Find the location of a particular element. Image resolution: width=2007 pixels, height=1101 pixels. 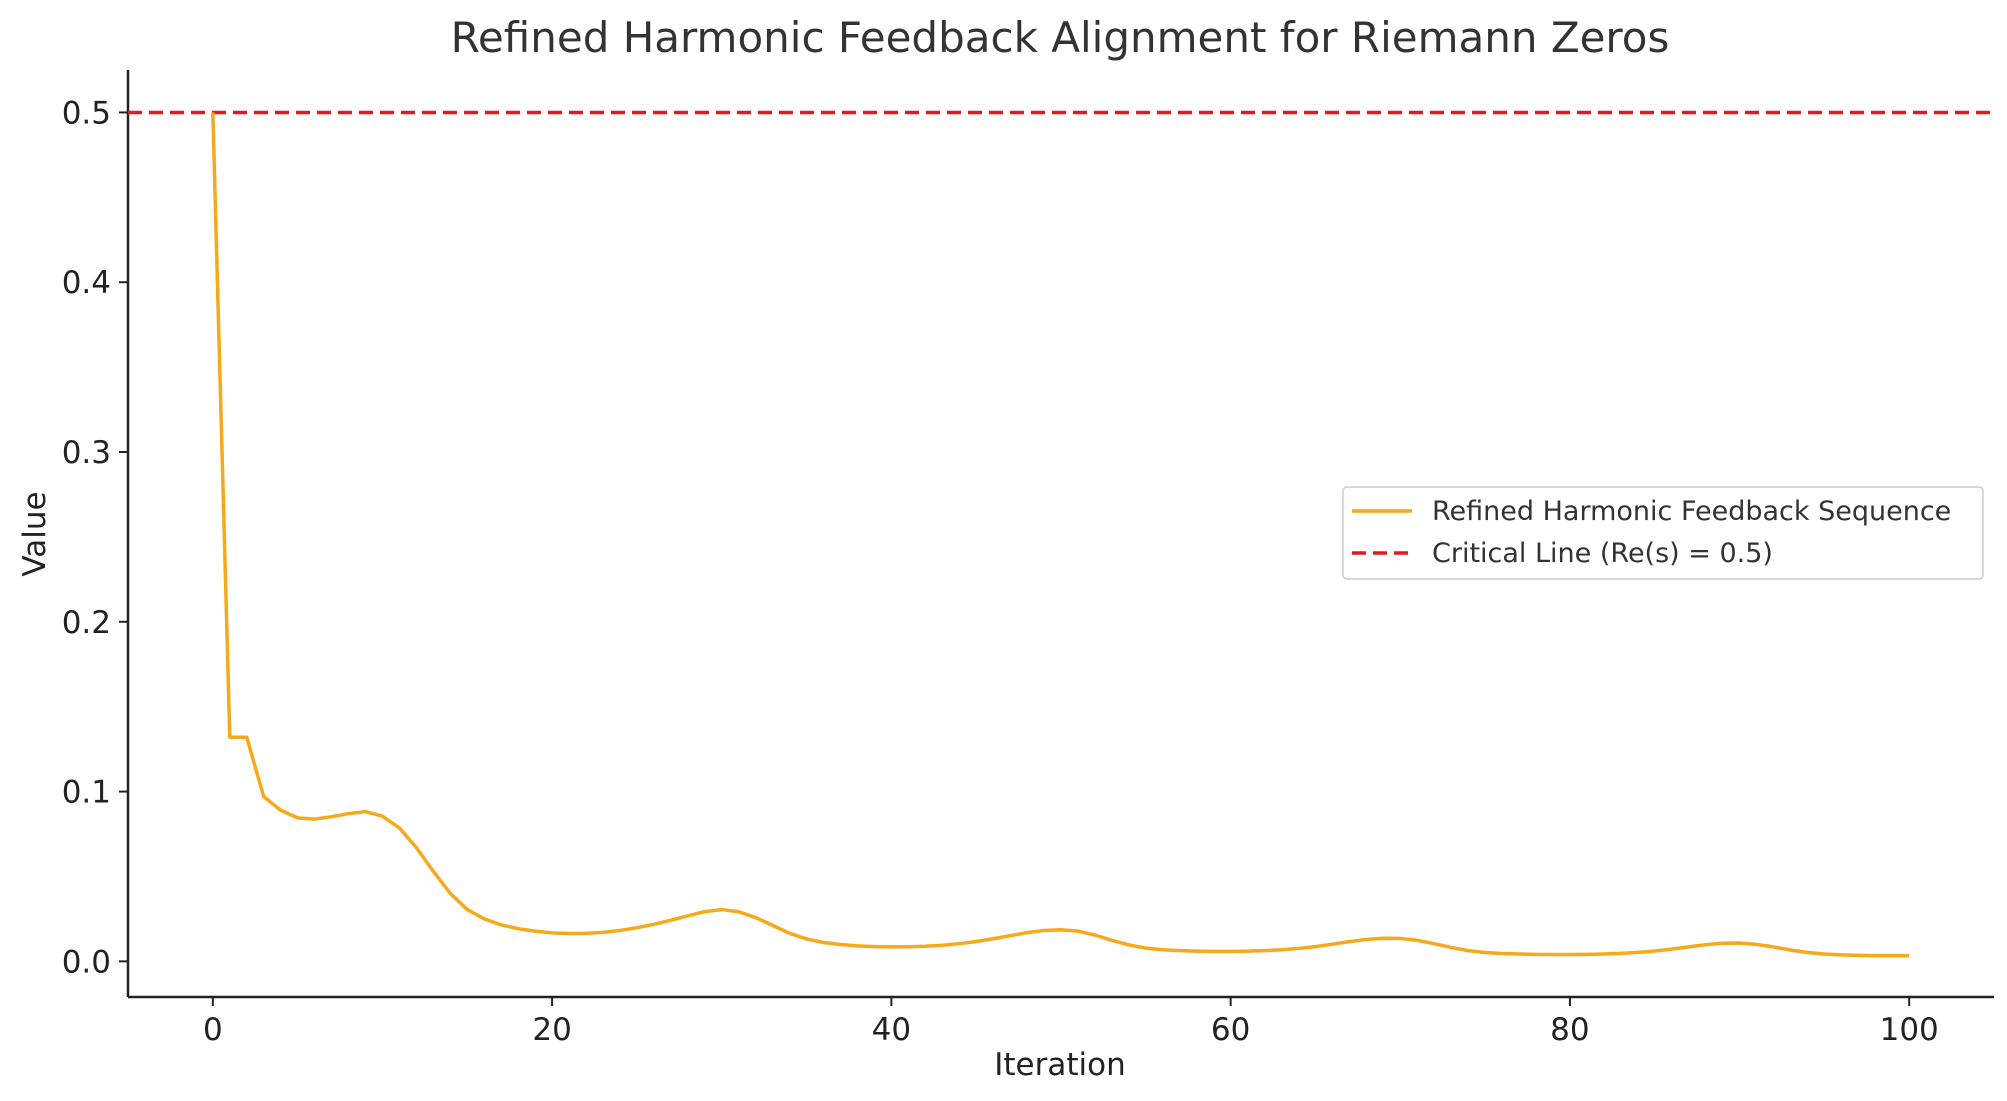

legend-label-sequence: Refined Harmonic Feedback Sequence is located at coordinates (1691, 511).